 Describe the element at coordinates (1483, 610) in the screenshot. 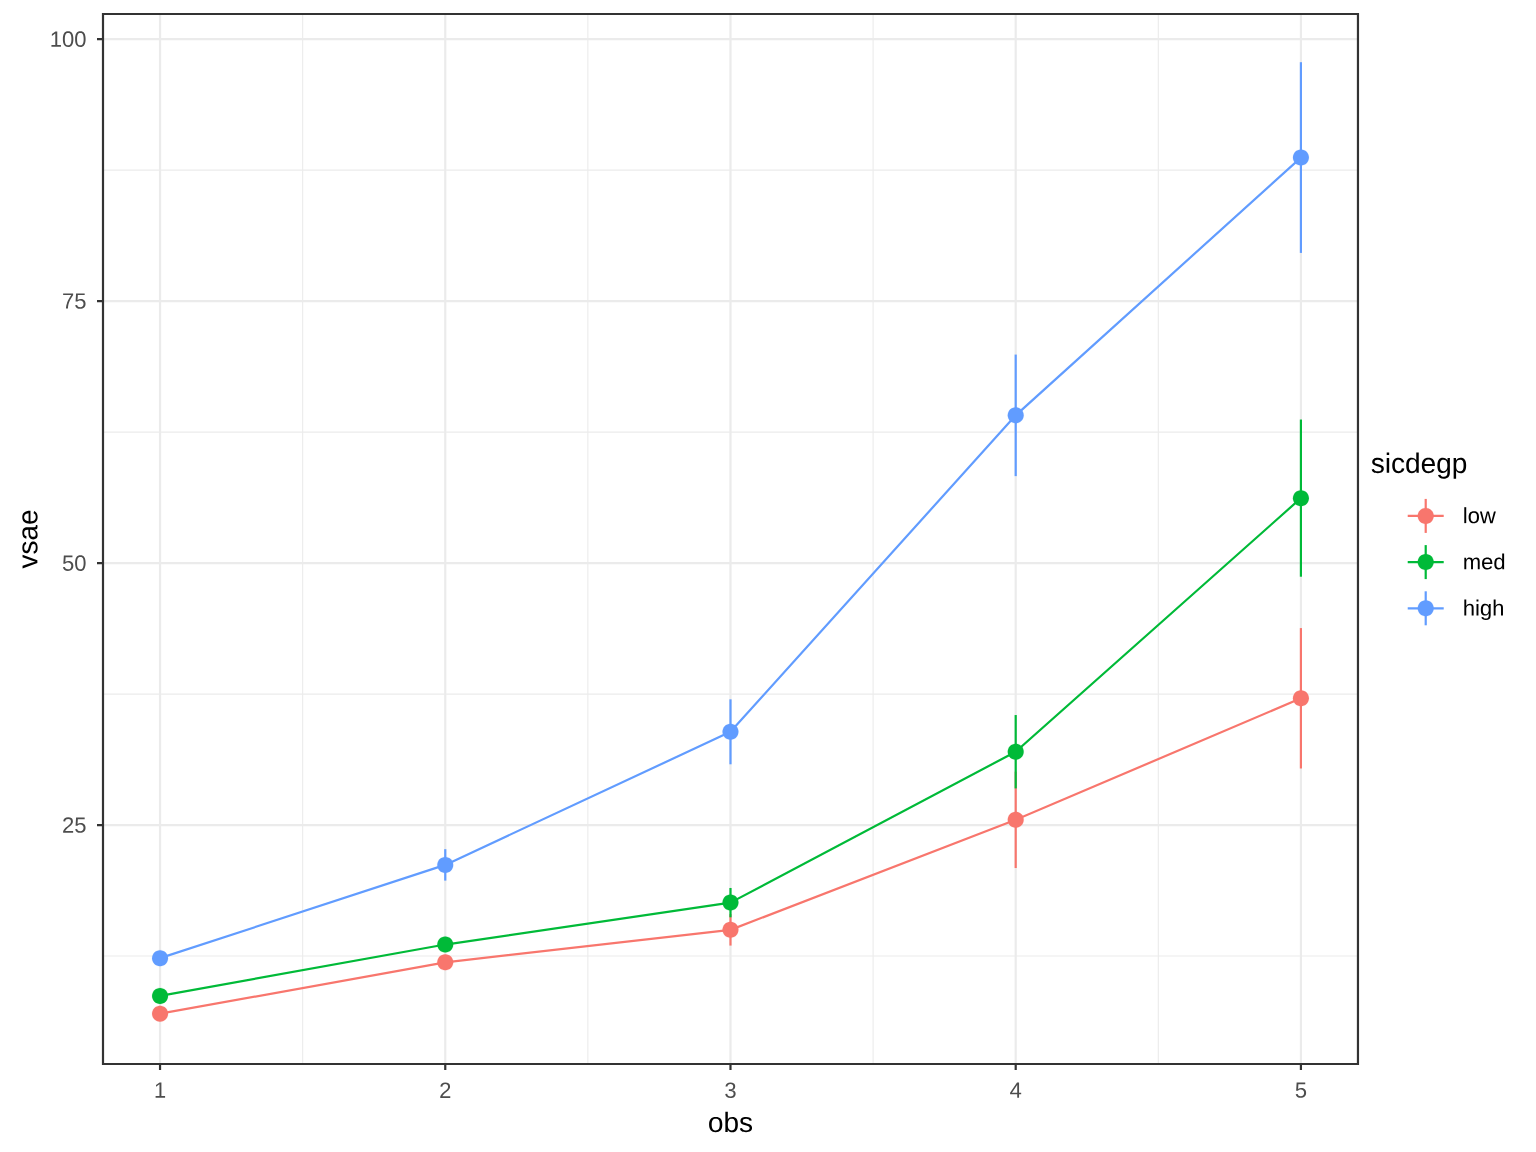

I see `legend-label: high` at that location.